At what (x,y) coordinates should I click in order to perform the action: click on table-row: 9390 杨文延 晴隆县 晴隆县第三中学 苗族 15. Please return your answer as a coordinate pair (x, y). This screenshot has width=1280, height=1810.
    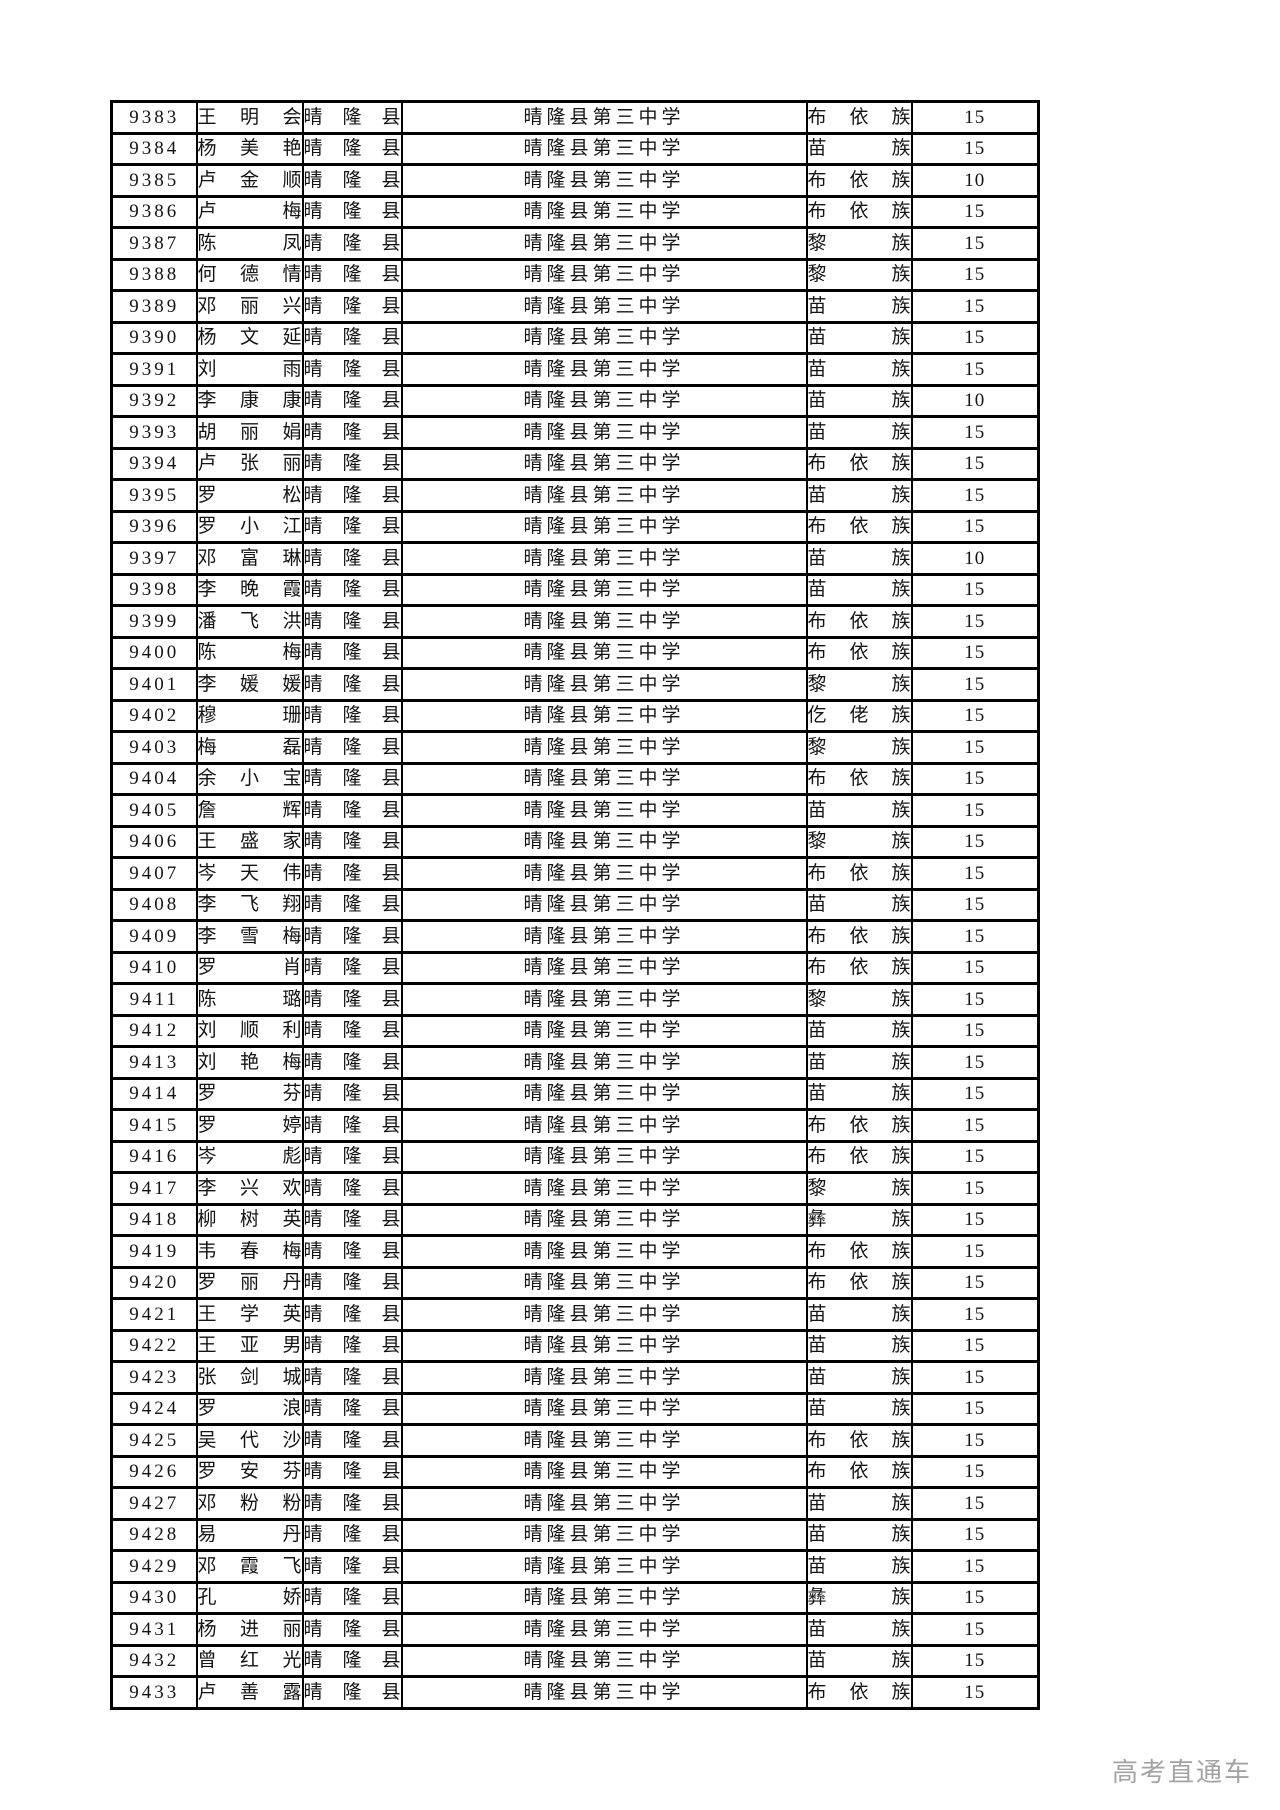
    Looking at the image, I should click on (575, 337).